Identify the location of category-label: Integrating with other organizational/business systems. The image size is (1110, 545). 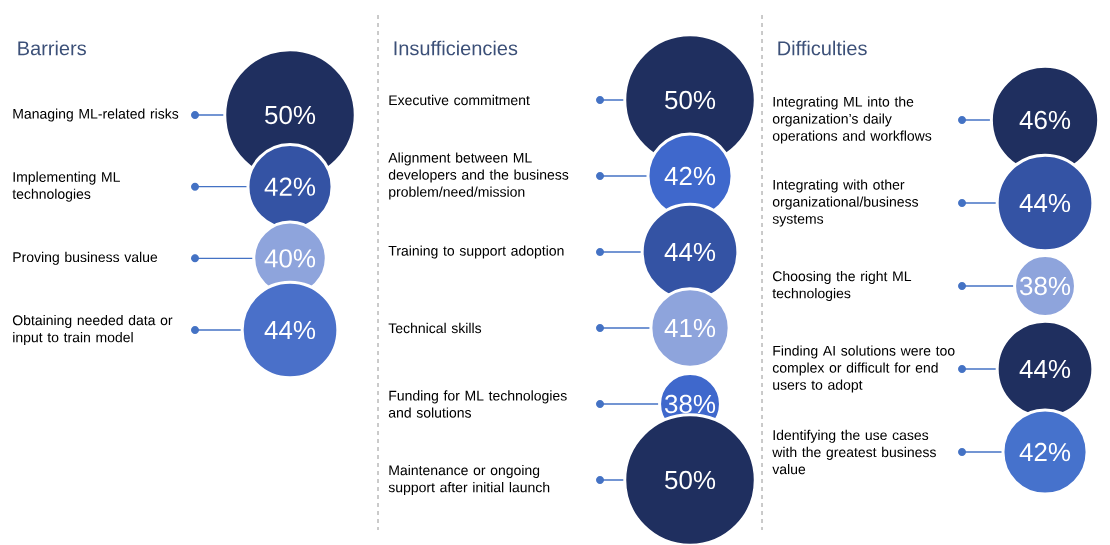
(845, 203).